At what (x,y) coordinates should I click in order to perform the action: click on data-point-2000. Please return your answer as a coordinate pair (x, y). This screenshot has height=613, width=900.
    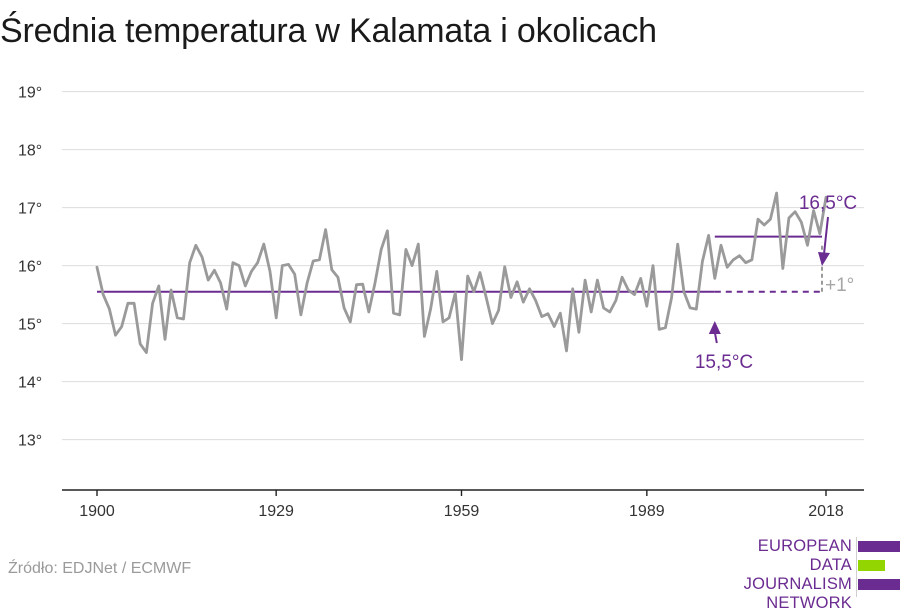
    Looking at the image, I should click on (714, 278).